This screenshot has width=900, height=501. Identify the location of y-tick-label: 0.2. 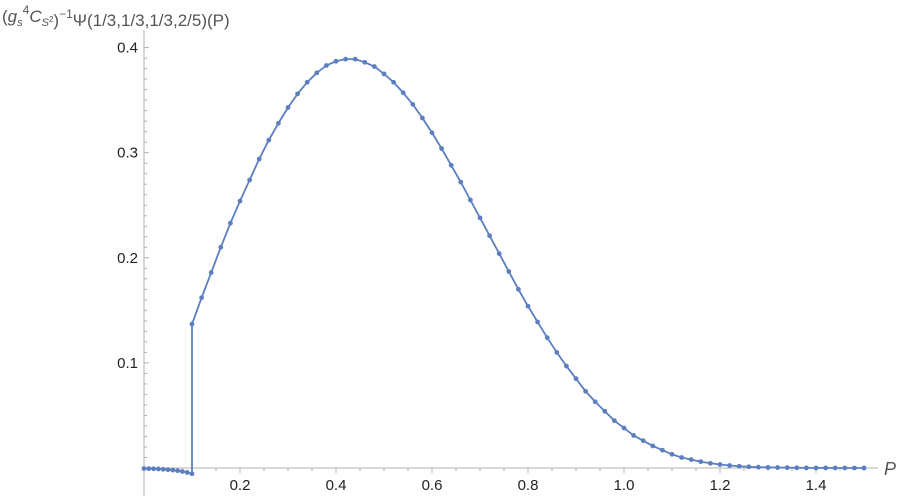
(127, 258).